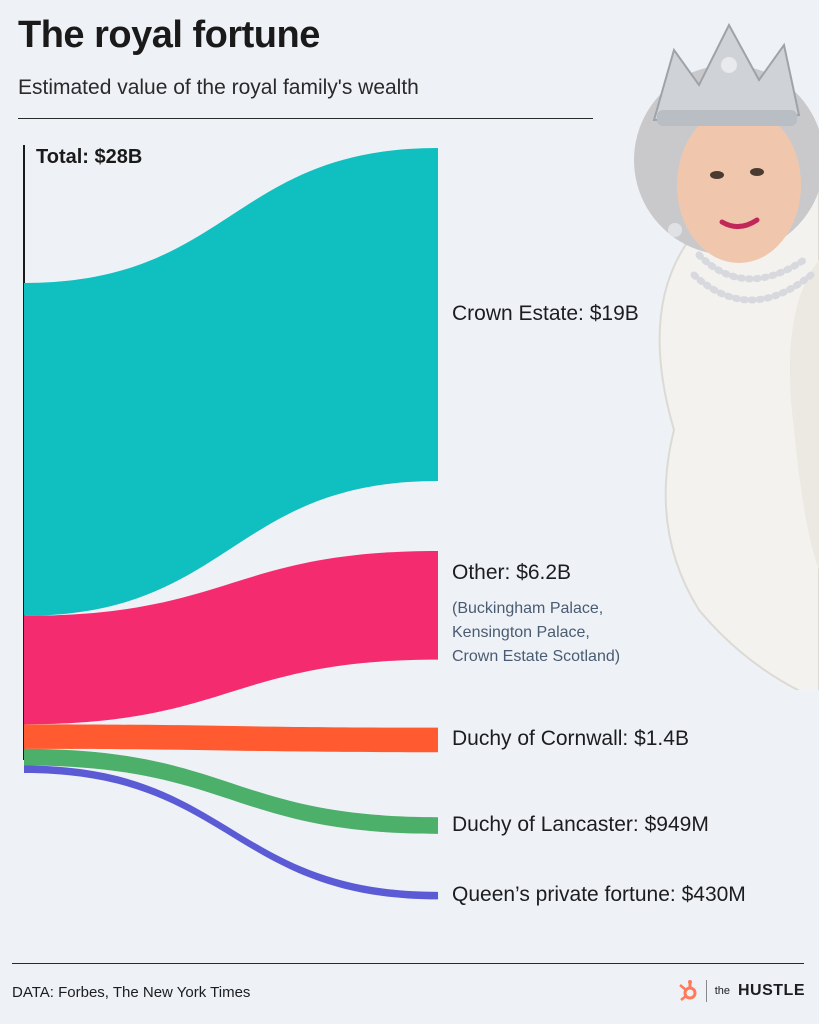 The height and width of the screenshot is (1024, 819). What do you see at coordinates (771, 990) in the screenshot?
I see `brand-name: HUSTLE` at bounding box center [771, 990].